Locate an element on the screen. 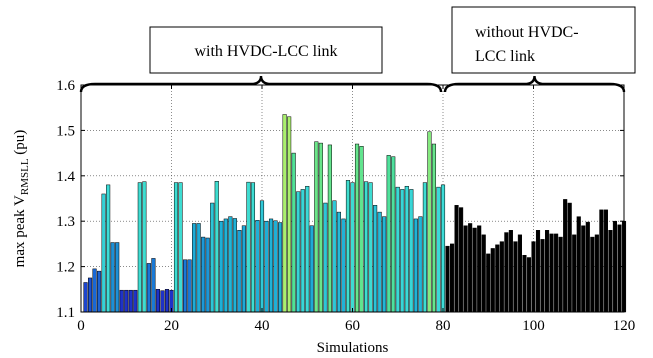 The height and width of the screenshot is (358, 653). y-axis-label-unit: (pu) is located at coordinates (20, 144).